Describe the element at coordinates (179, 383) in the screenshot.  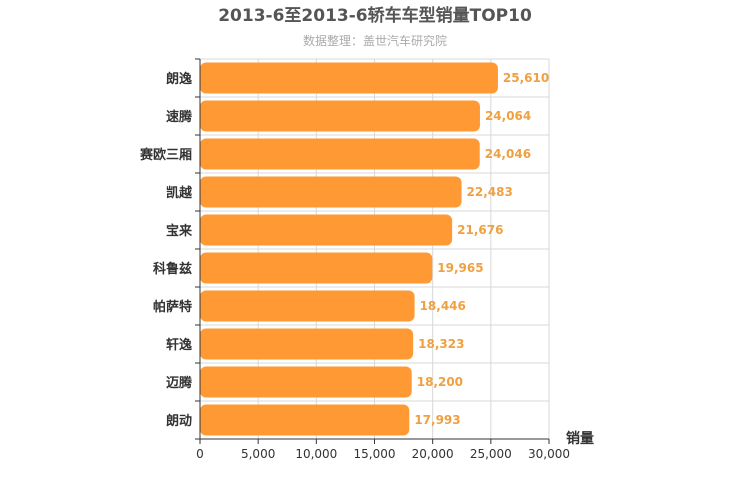
I see `category-label: 迈腾` at that location.